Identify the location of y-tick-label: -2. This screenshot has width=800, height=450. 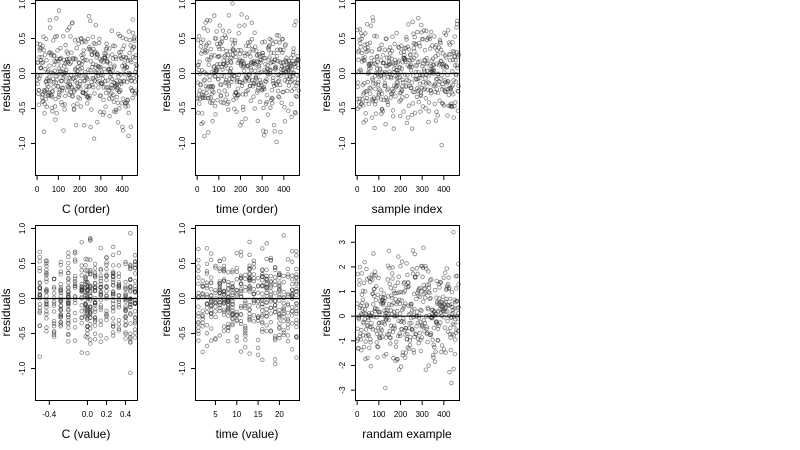
(342, 365).